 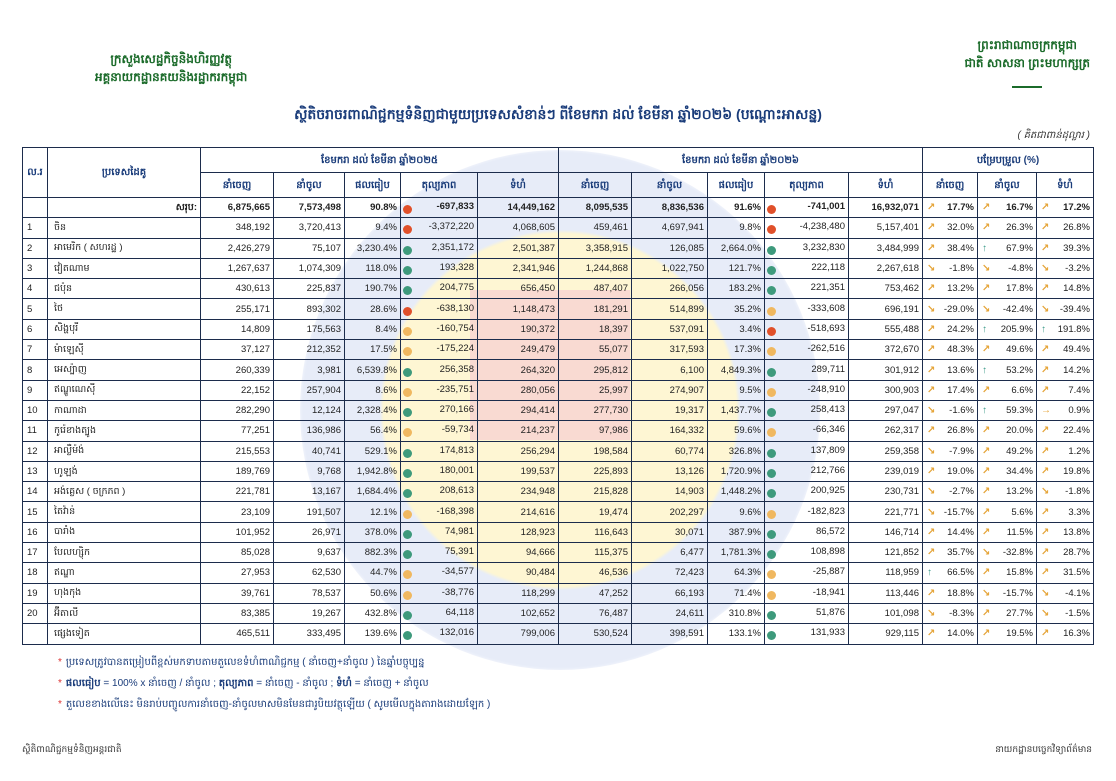 I want to click on cell-value: 225,837, so click(x=323, y=289).